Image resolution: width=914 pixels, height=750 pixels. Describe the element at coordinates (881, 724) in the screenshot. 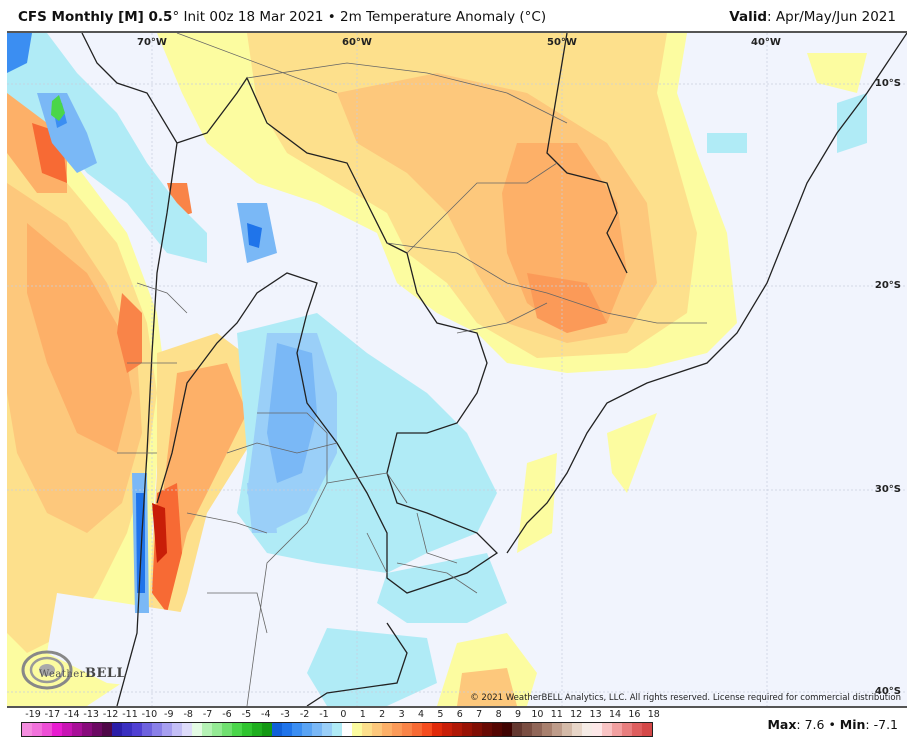

I see `min-value: : -7.1` at that location.